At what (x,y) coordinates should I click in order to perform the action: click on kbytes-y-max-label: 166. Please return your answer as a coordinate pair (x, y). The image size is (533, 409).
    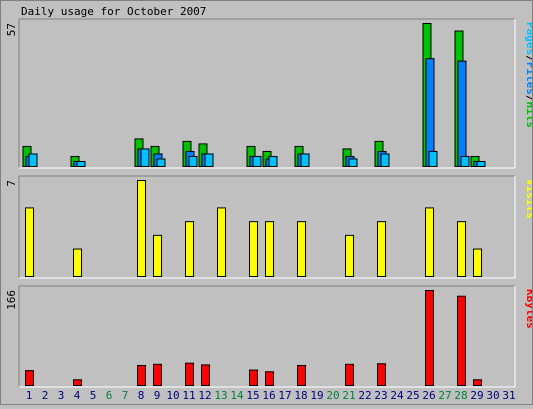
    Looking at the image, I should click on (11, 300).